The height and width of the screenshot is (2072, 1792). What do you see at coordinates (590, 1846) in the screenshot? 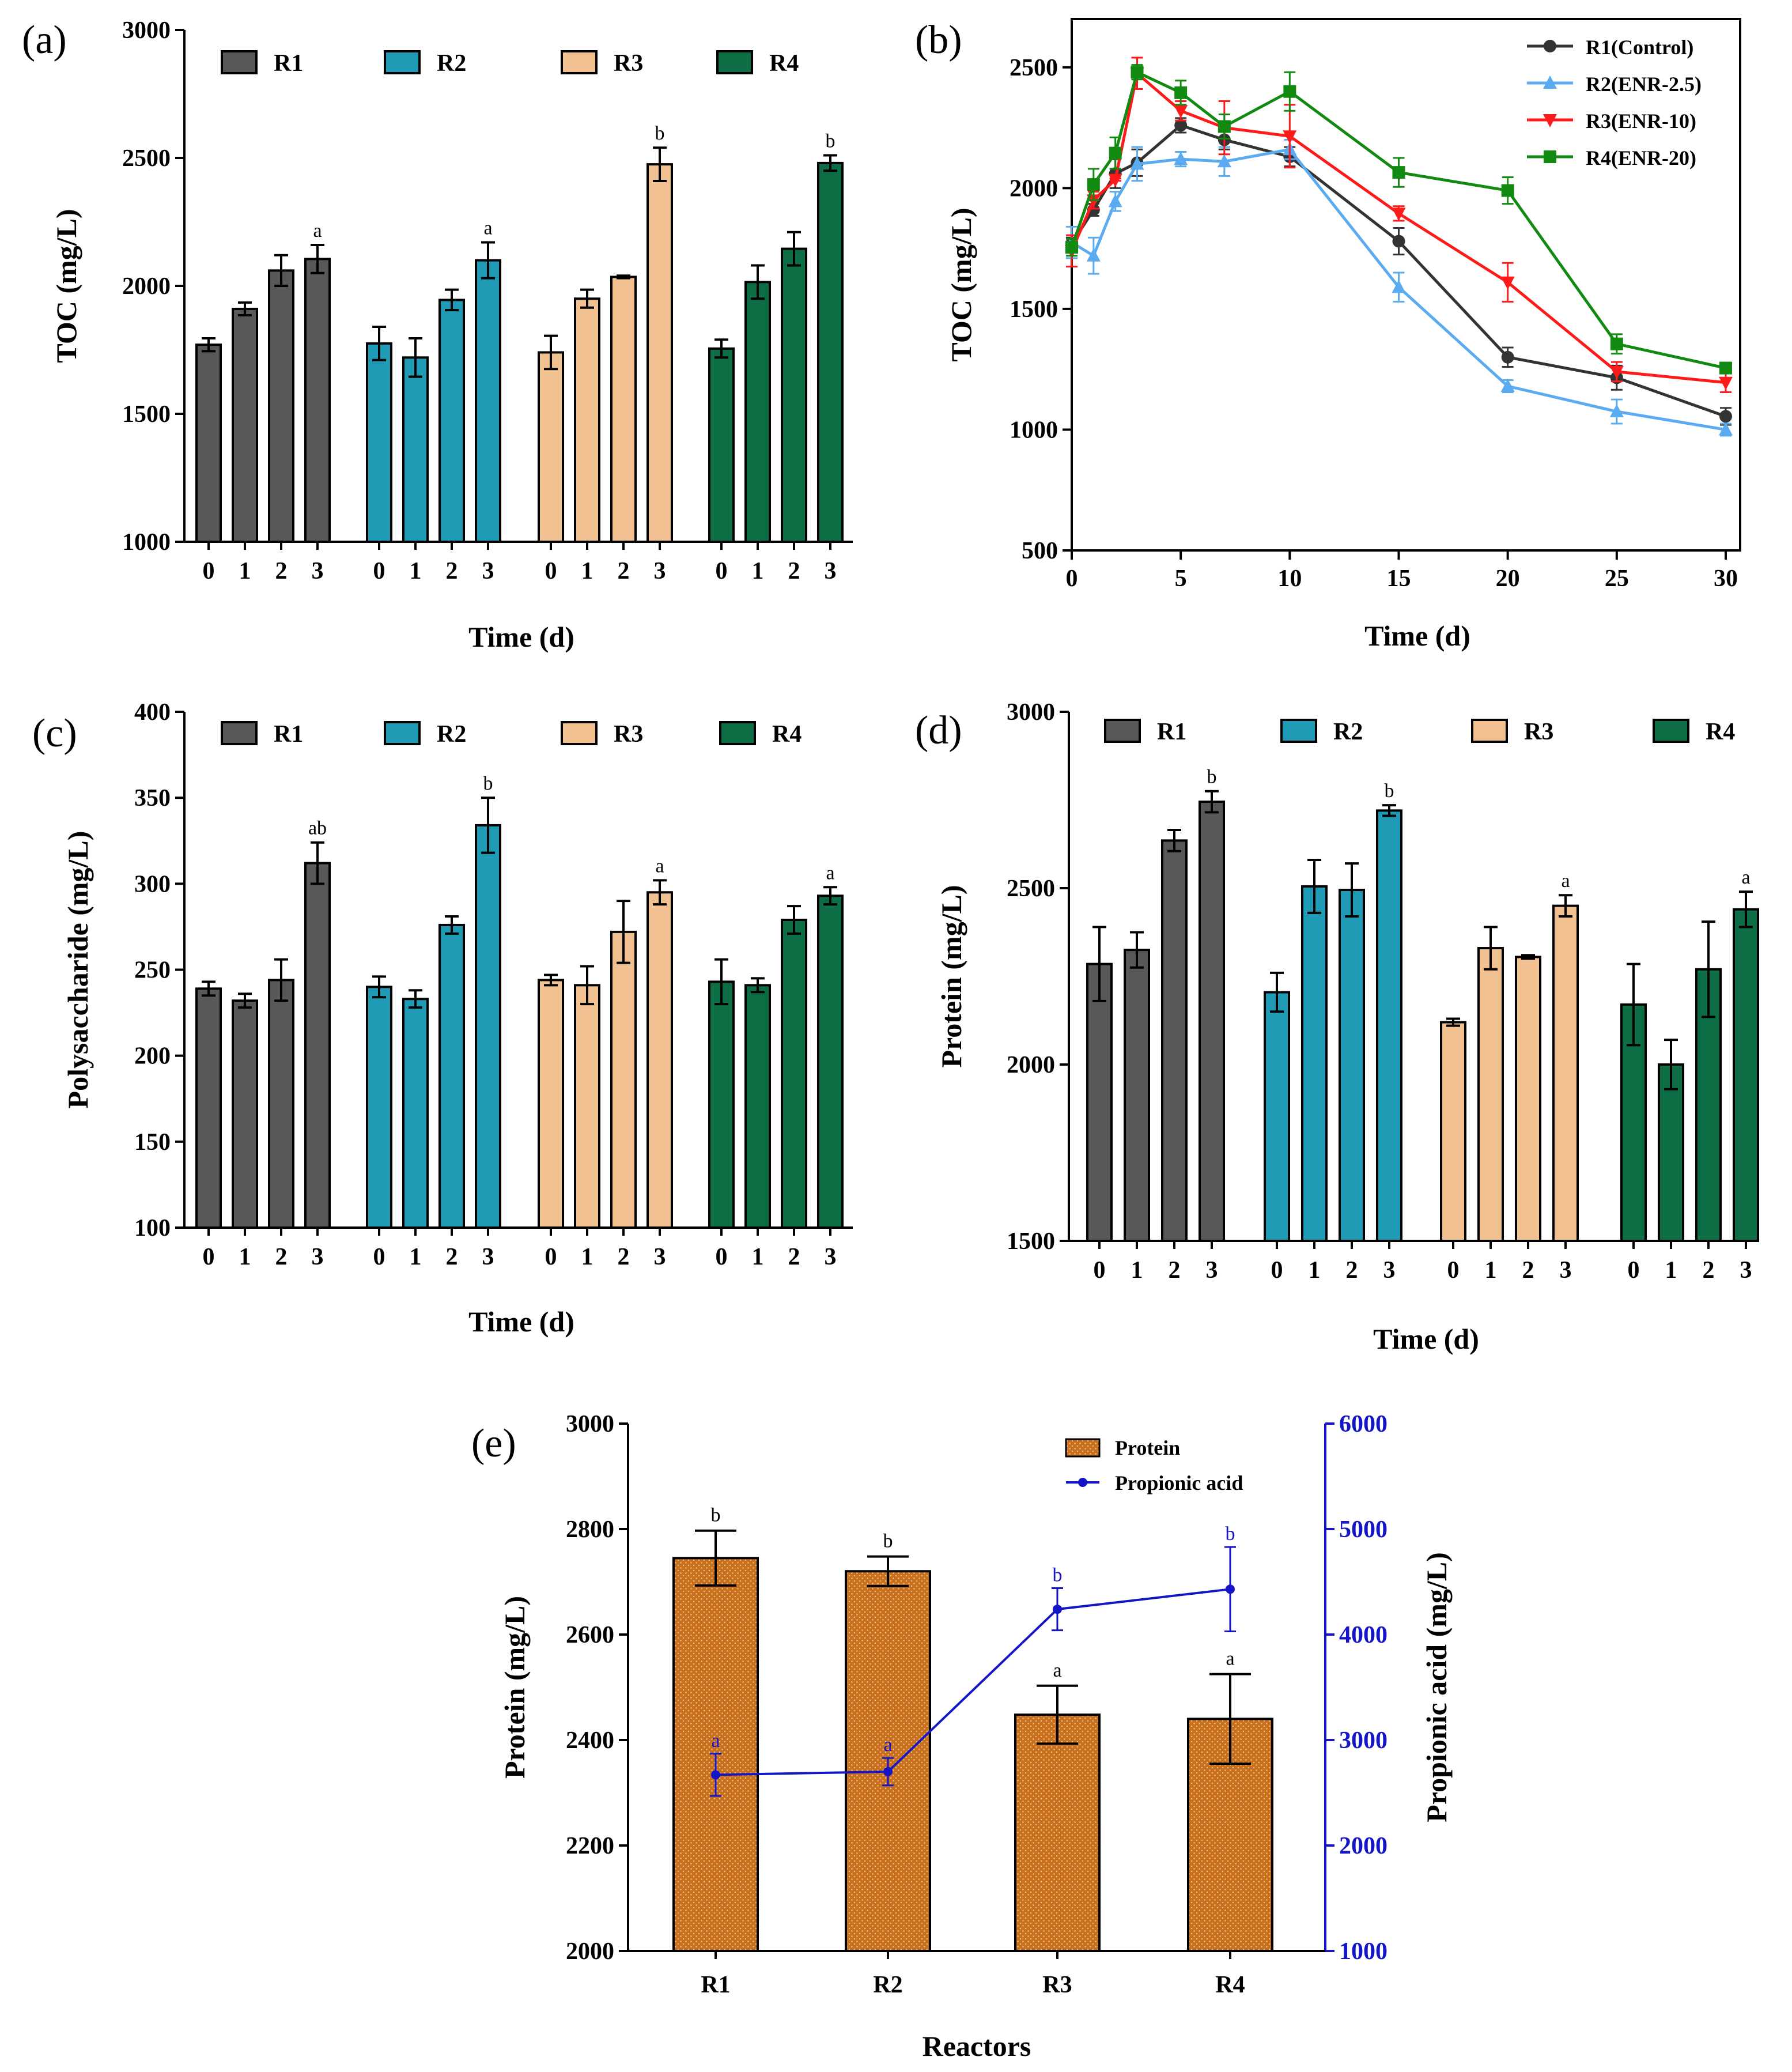
I see `y-tick-label: 2200` at bounding box center [590, 1846].